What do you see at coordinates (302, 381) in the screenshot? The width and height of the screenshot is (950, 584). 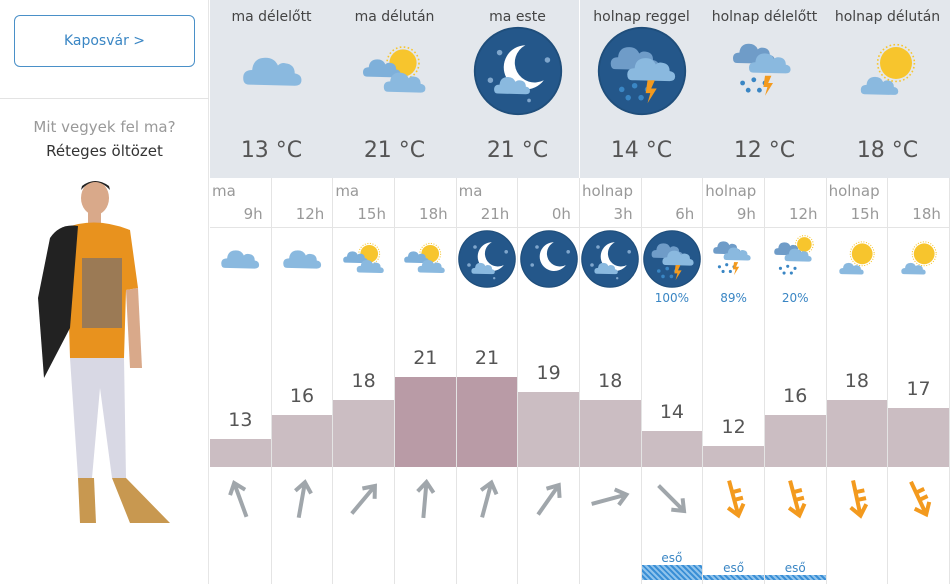 I see `hour-column: 12h 16` at bounding box center [302, 381].